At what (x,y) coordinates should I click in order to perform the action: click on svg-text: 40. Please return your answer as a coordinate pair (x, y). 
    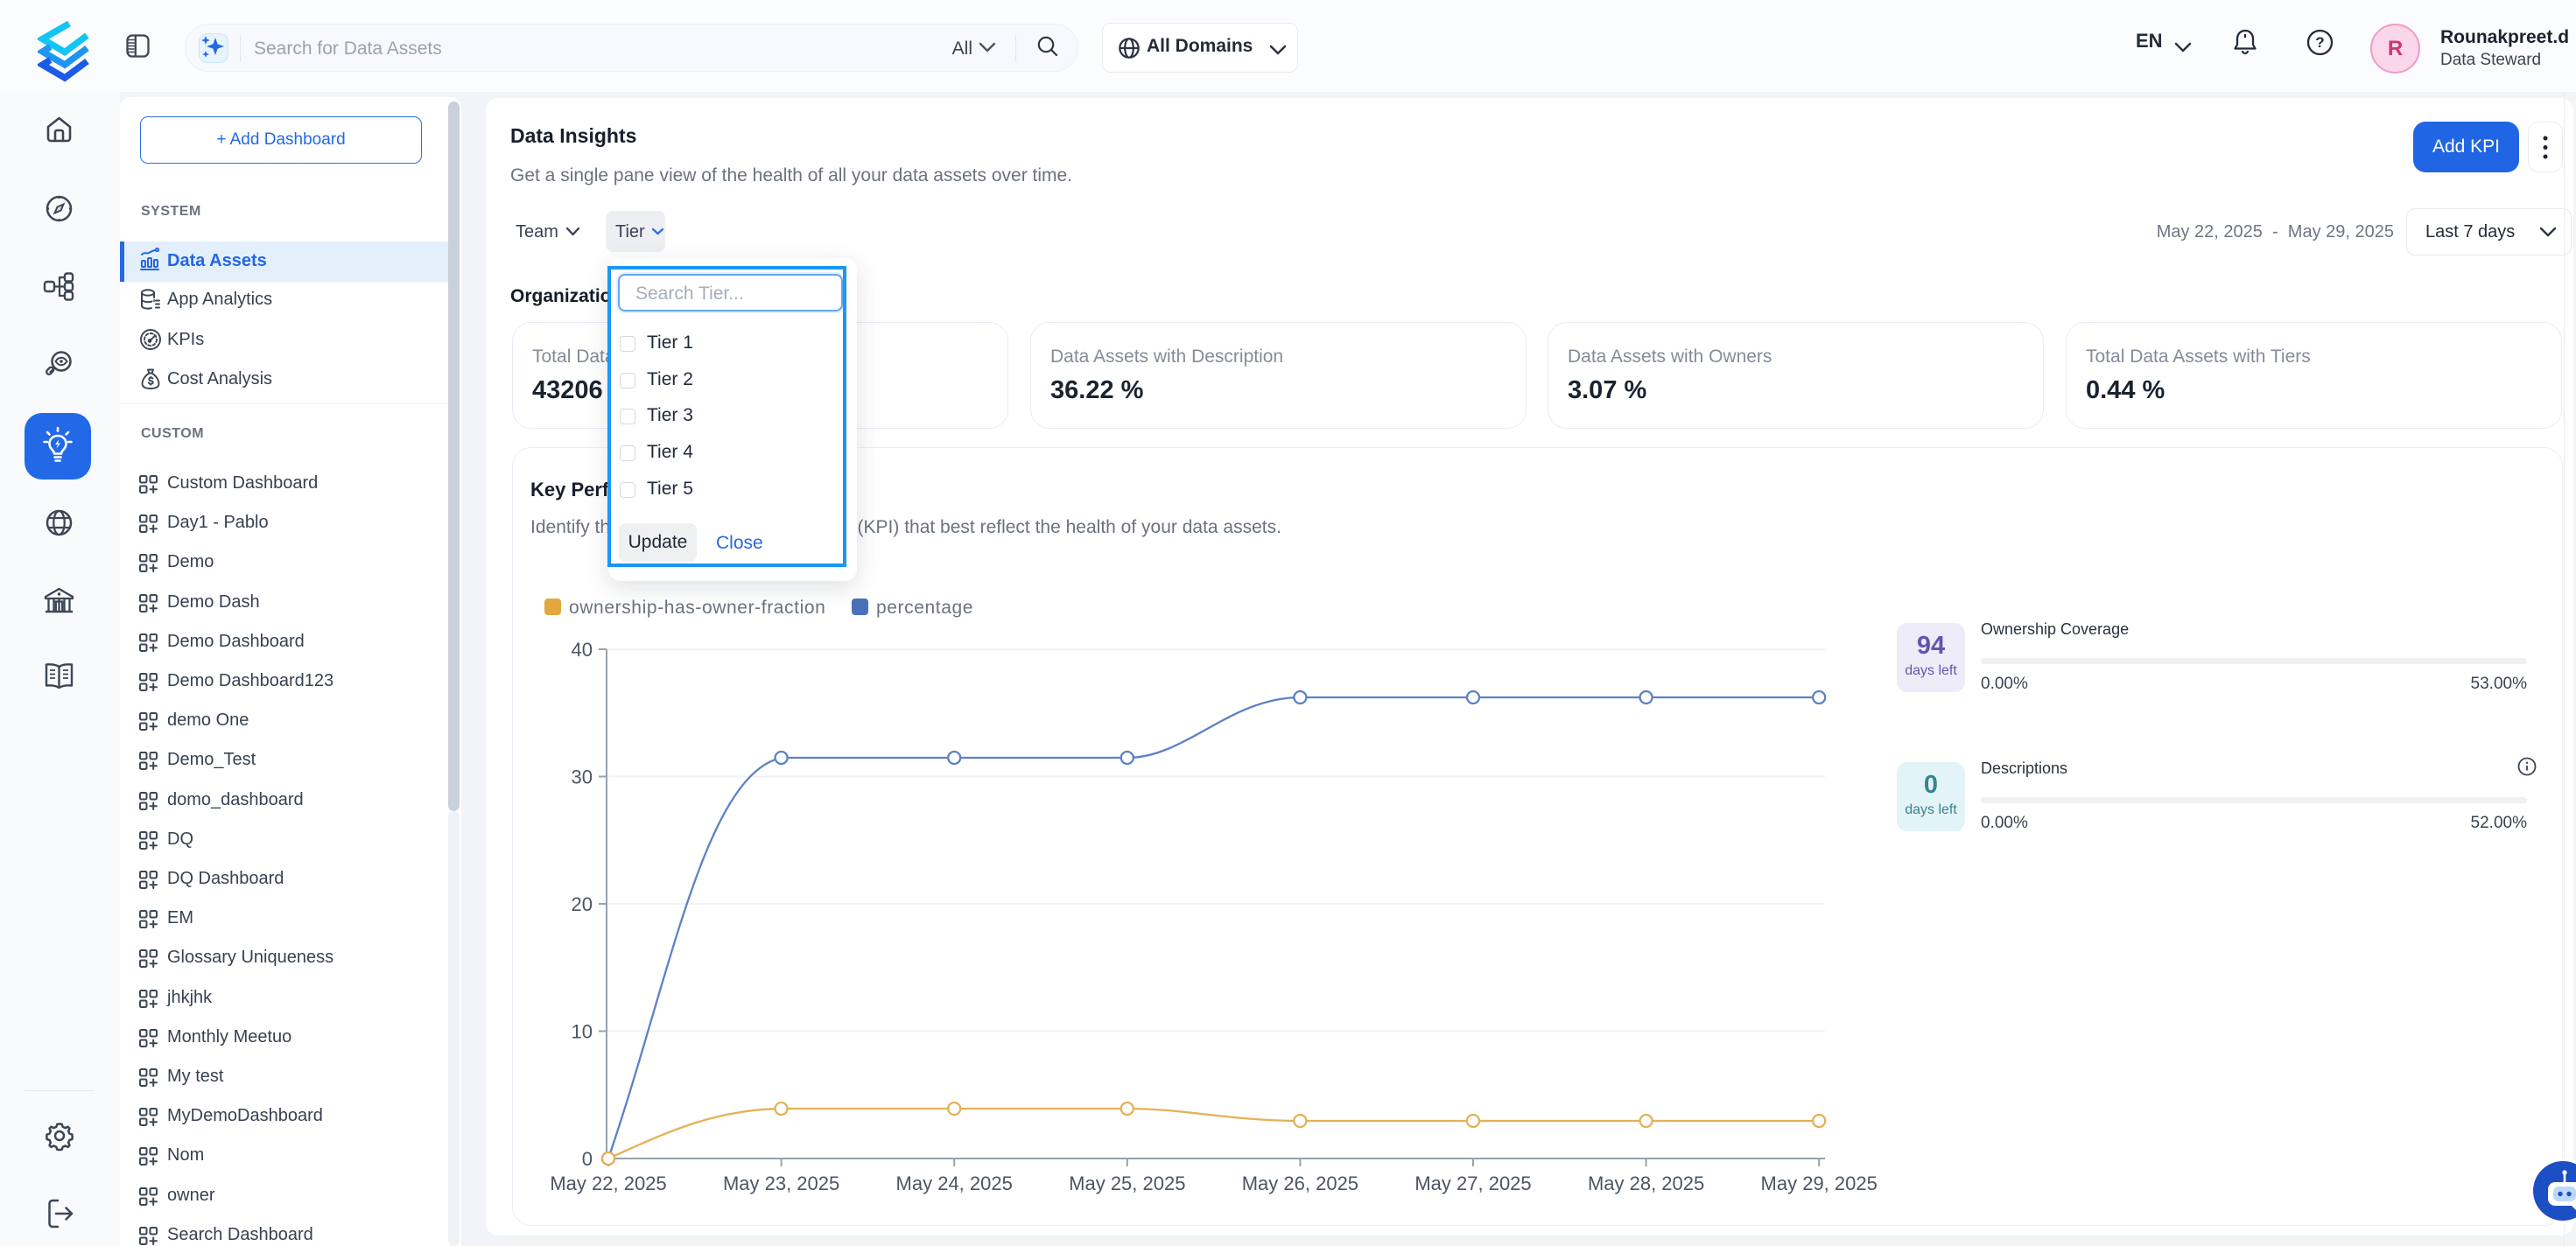
    Looking at the image, I should click on (582, 650).